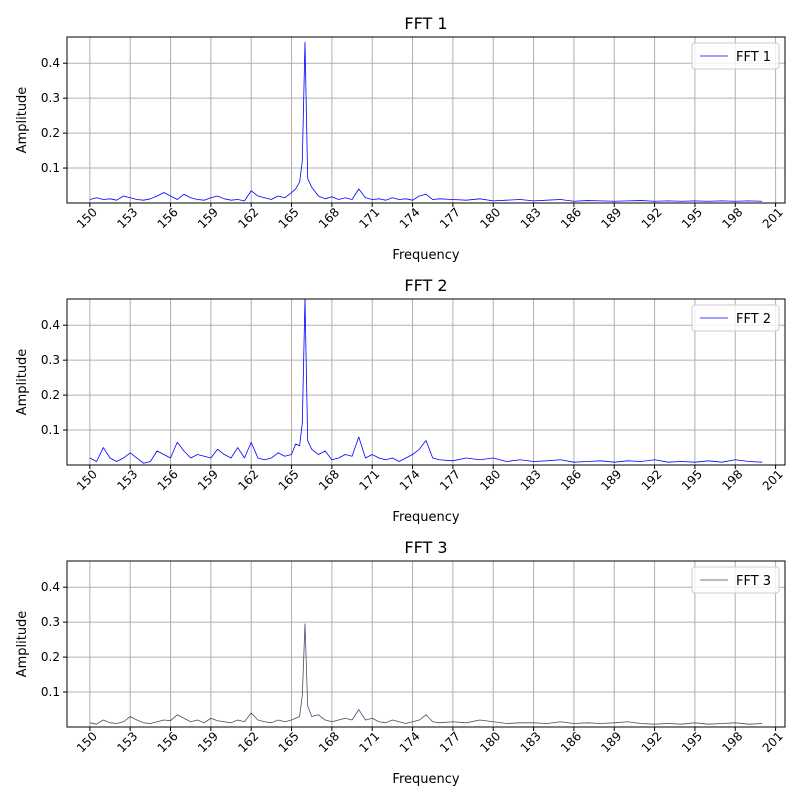 This screenshot has width=800, height=800. What do you see at coordinates (753, 581) in the screenshot?
I see `legend-label: FFT 3` at bounding box center [753, 581].